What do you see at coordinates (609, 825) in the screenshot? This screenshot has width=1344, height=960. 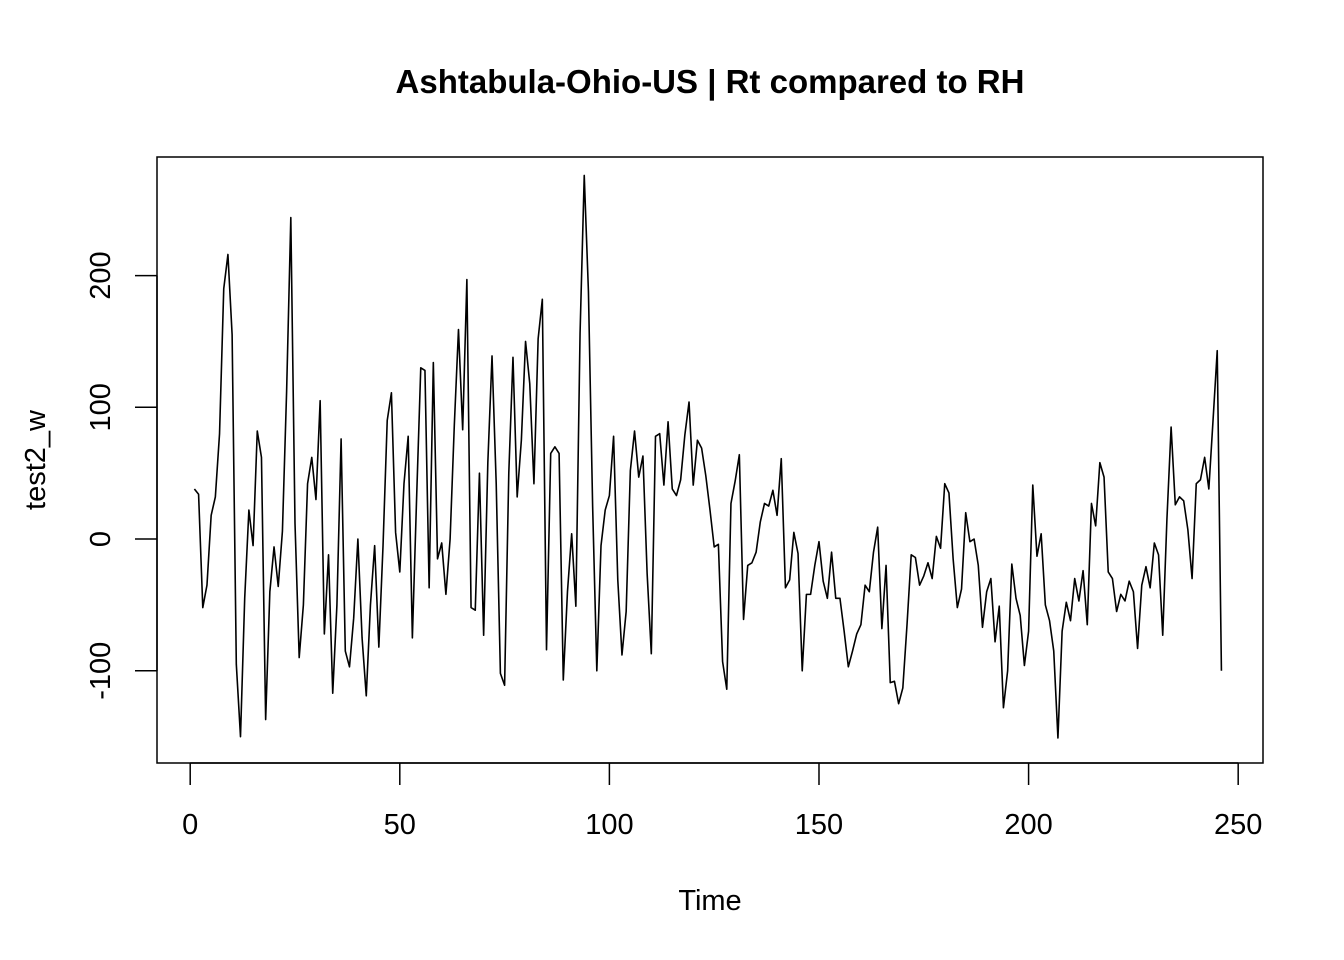 I see `x-tick-label: 100` at bounding box center [609, 825].